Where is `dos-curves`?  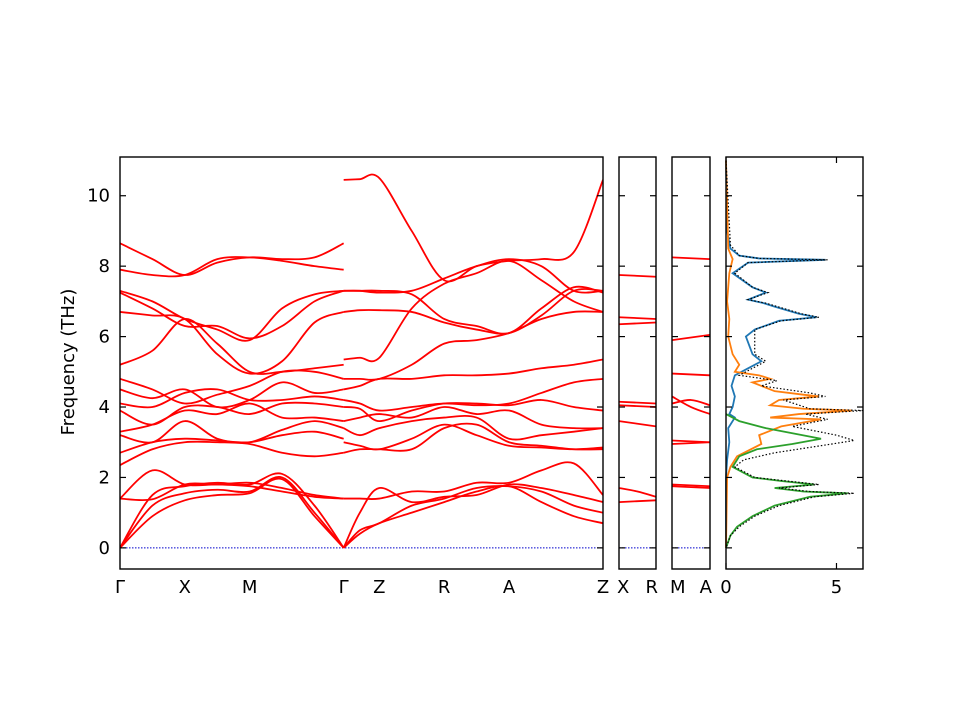 dos-curves is located at coordinates (794, 354).